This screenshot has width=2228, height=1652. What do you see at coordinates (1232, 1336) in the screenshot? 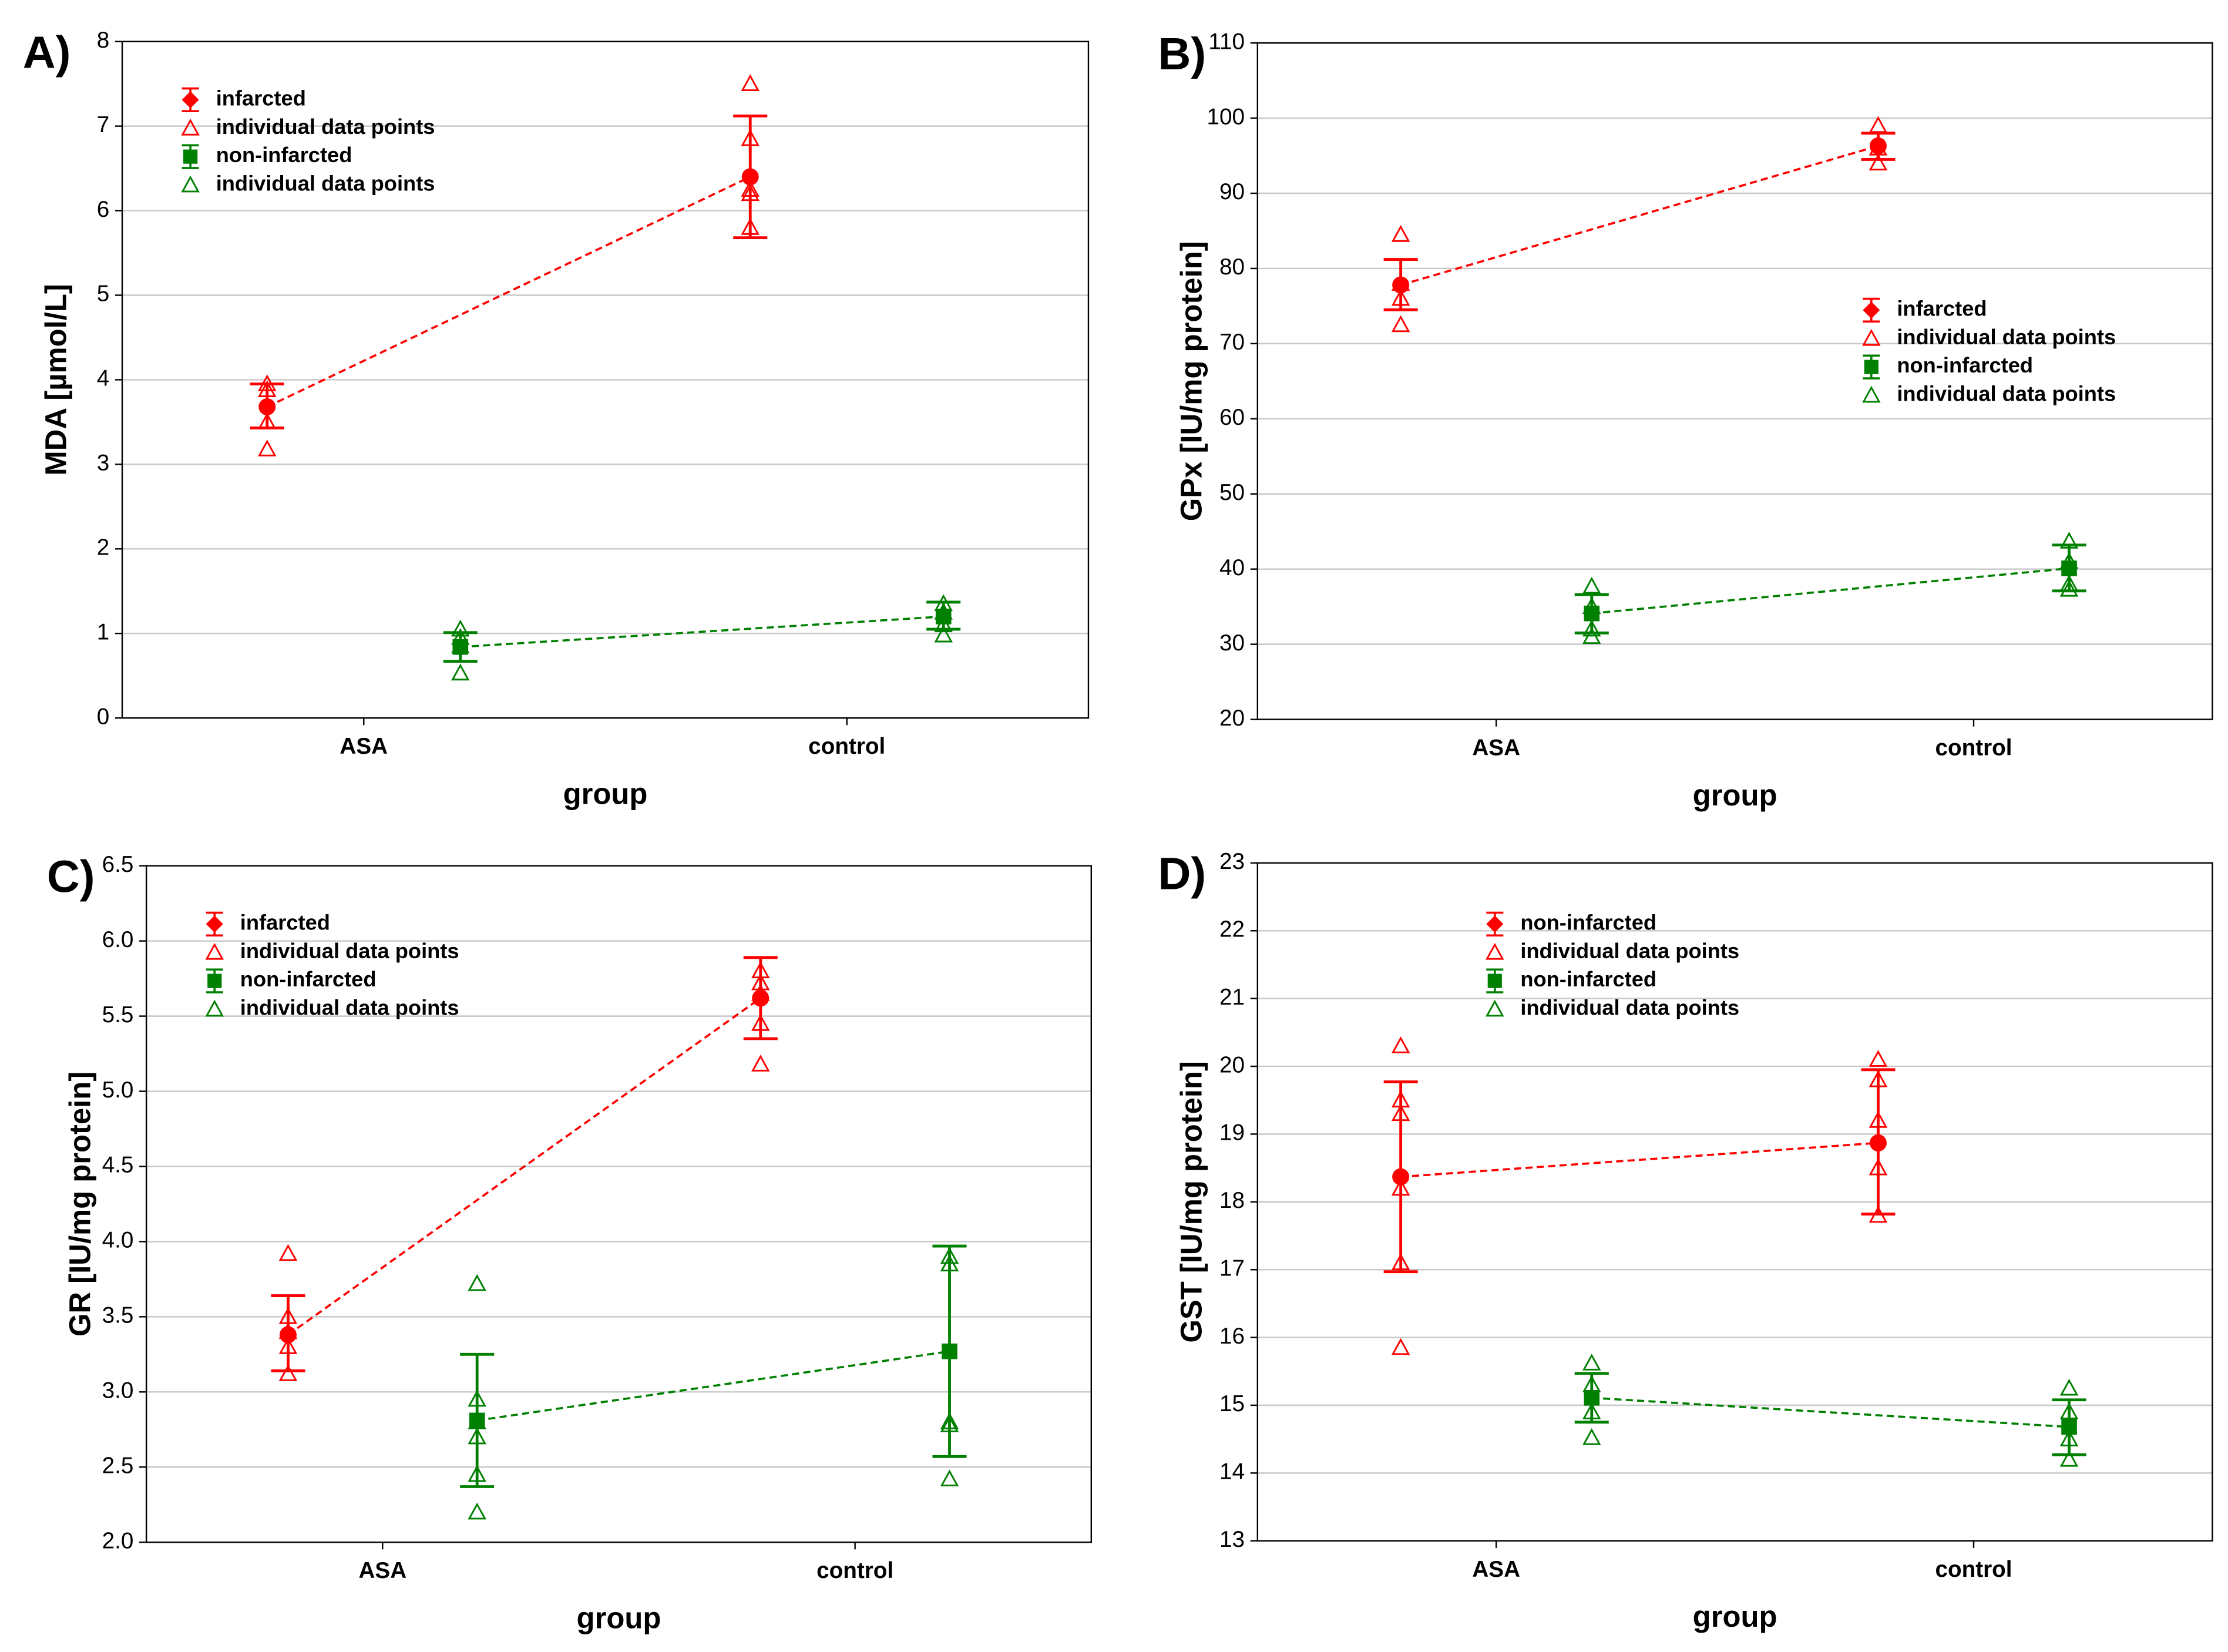
I see `y-tick-label: 16` at bounding box center [1232, 1336].